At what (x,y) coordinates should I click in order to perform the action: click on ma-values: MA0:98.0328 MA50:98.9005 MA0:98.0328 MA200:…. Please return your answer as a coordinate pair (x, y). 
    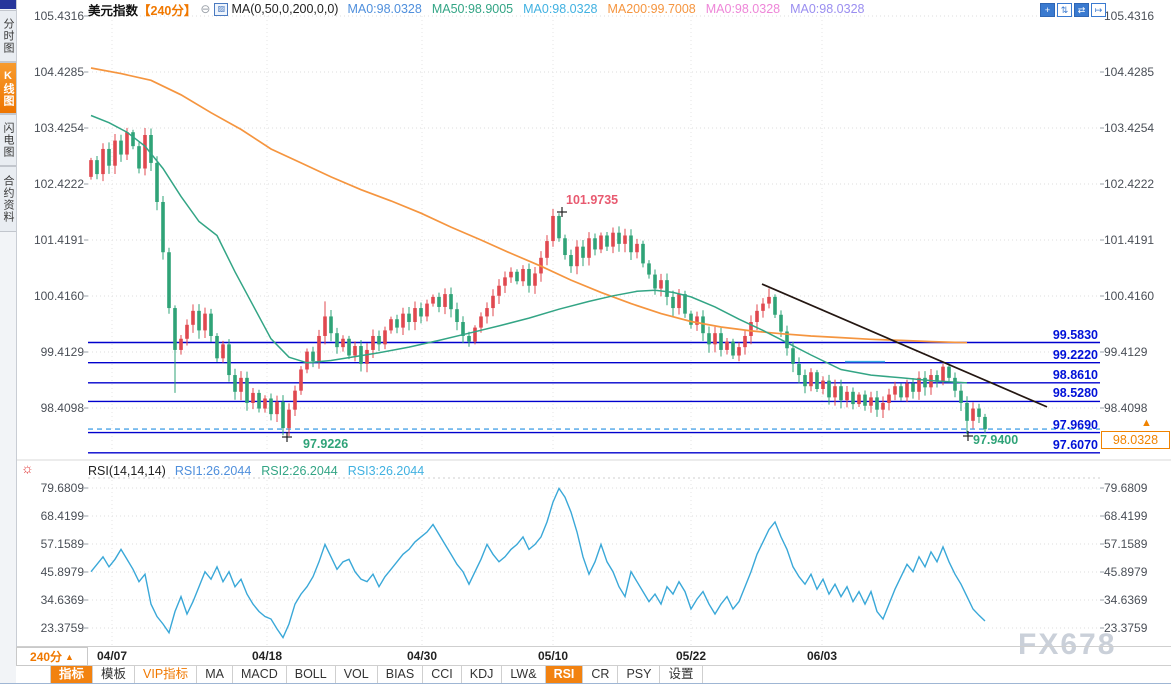
    Looking at the image, I should click on (610, 9).